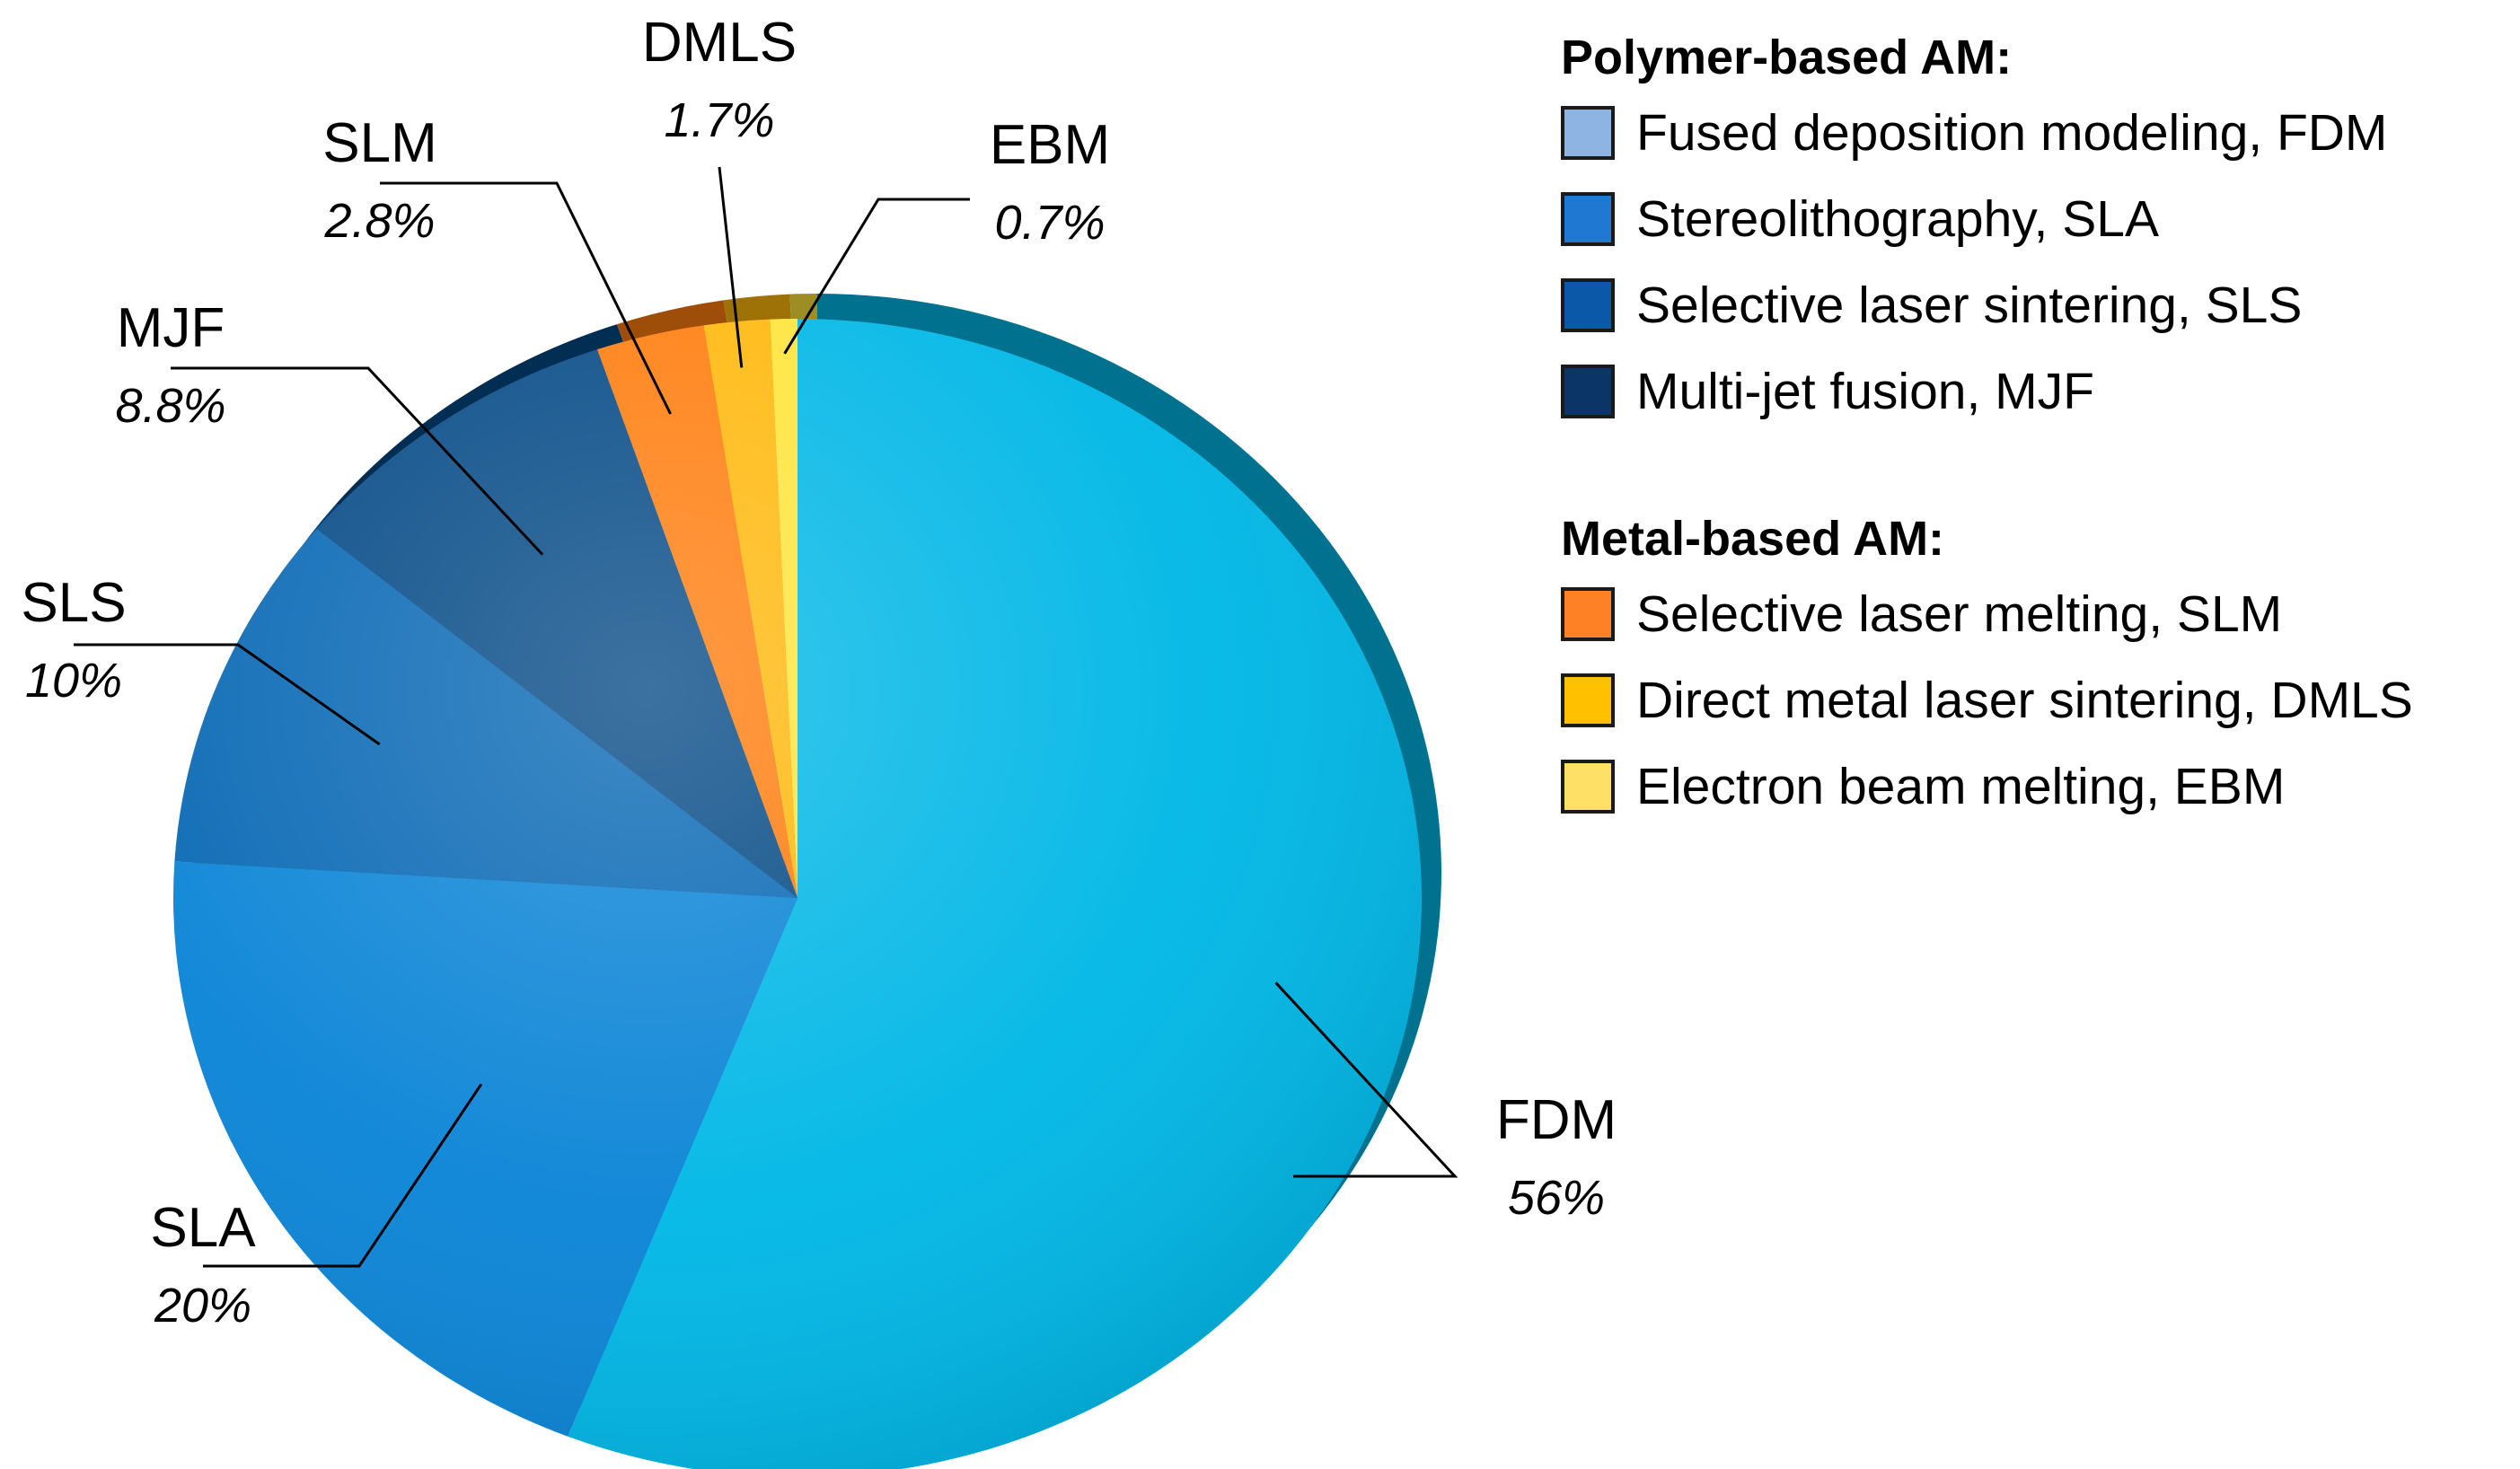  I want to click on legend-item-dmls: Direct metal laser sintering, DMLS, so click(2037, 700).